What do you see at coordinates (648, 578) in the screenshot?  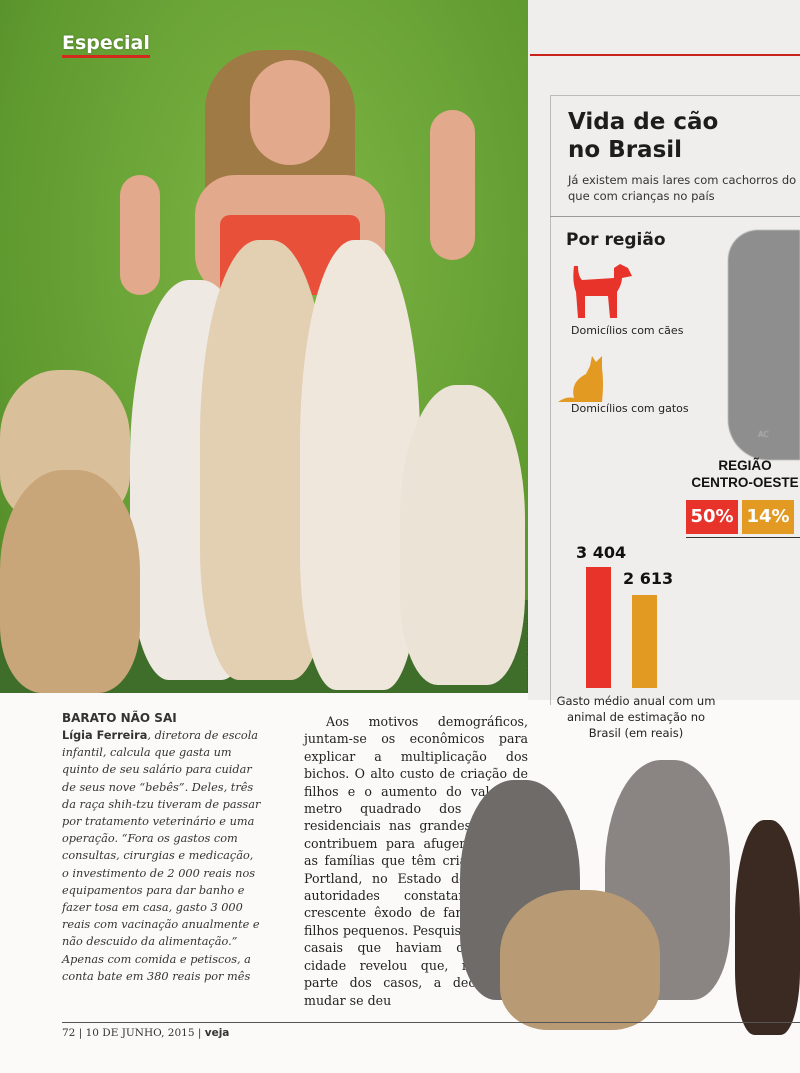 I see `bar-label-cats: 2 613` at bounding box center [648, 578].